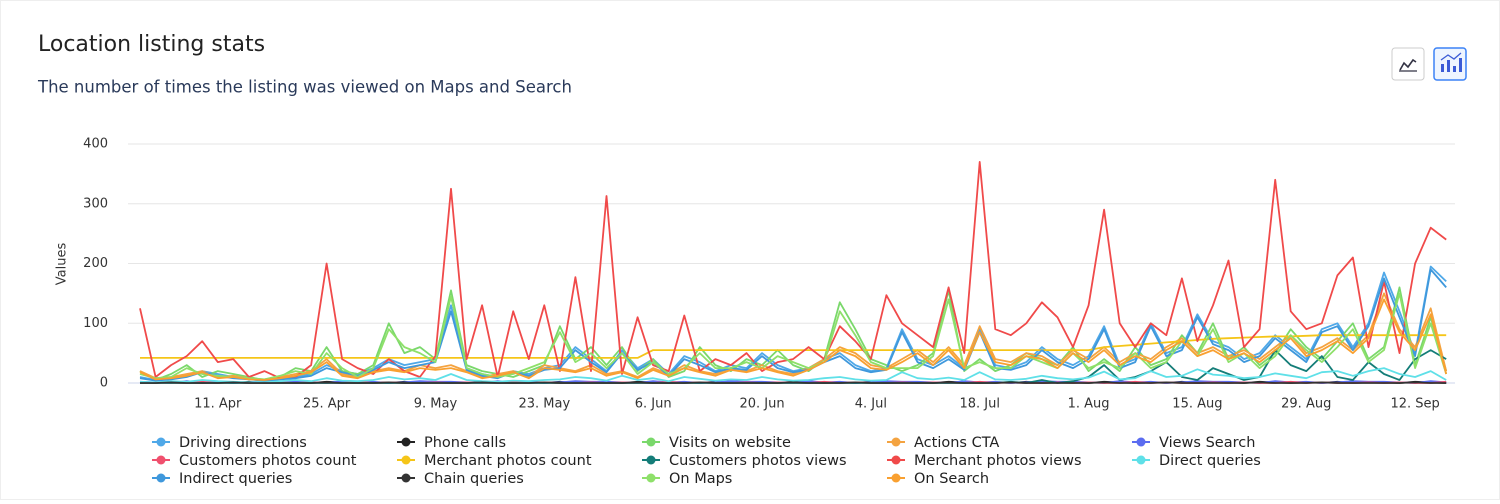  What do you see at coordinates (1408, 64) in the screenshot?
I see `line-view-button` at bounding box center [1408, 64].